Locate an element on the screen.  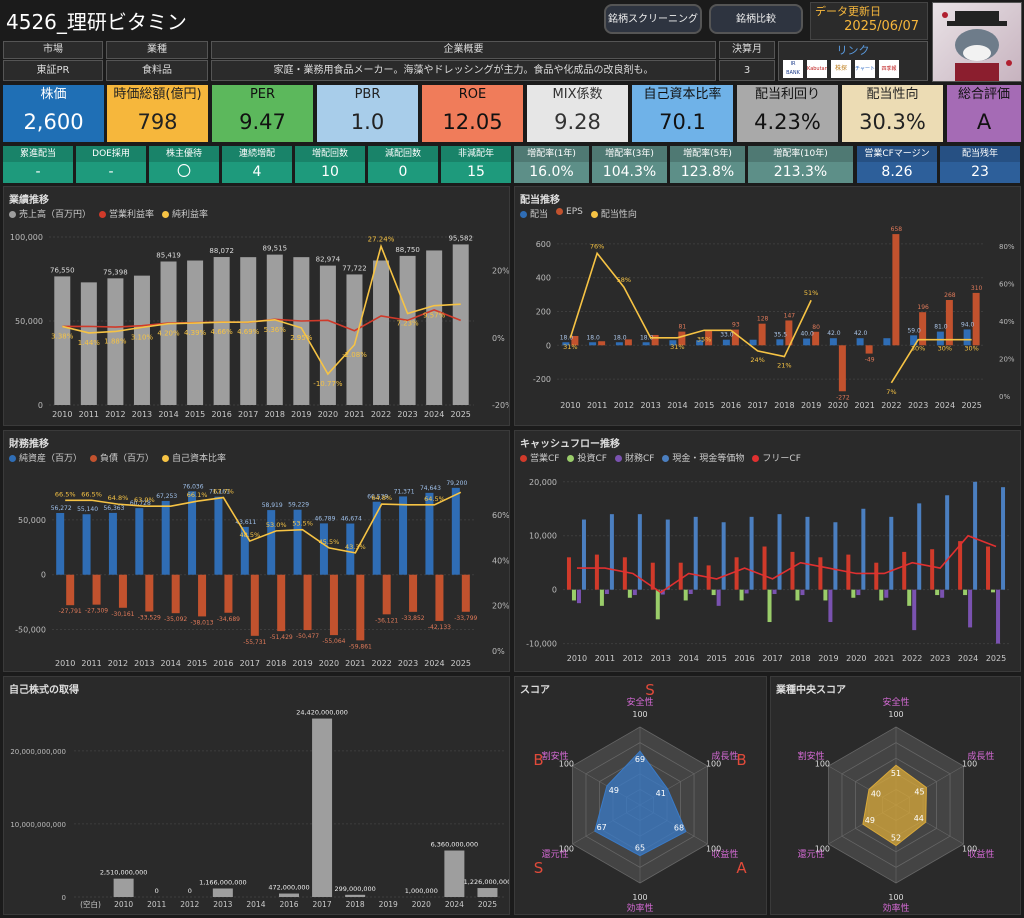
equity-label: 66,539 is located at coordinates (377, 497).